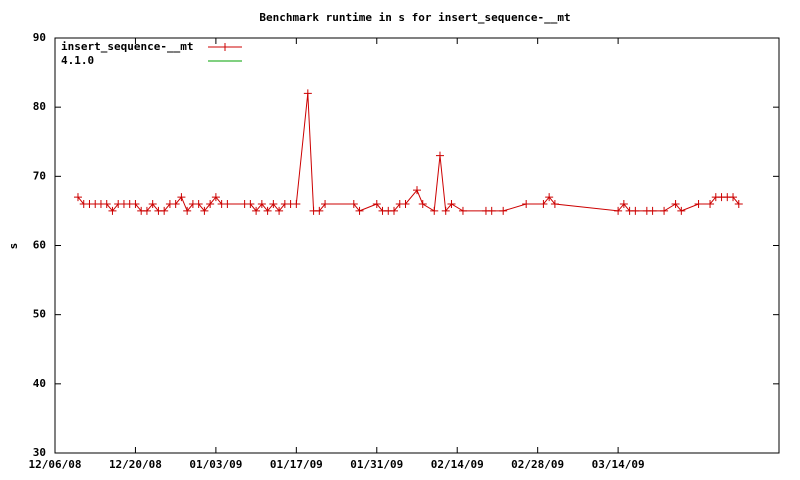  I want to click on y-tick-label: 60, so click(39, 245).